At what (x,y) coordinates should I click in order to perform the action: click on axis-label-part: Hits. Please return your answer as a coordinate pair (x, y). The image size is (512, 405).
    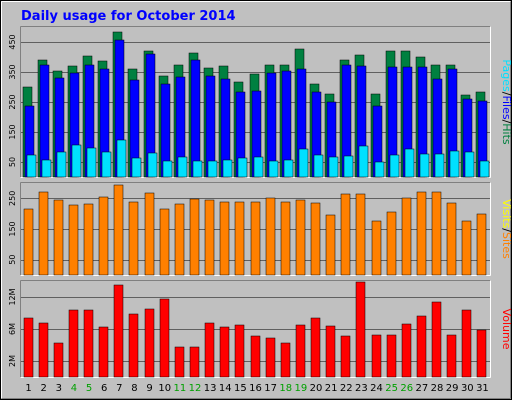
    Looking at the image, I should click on (506, 134).